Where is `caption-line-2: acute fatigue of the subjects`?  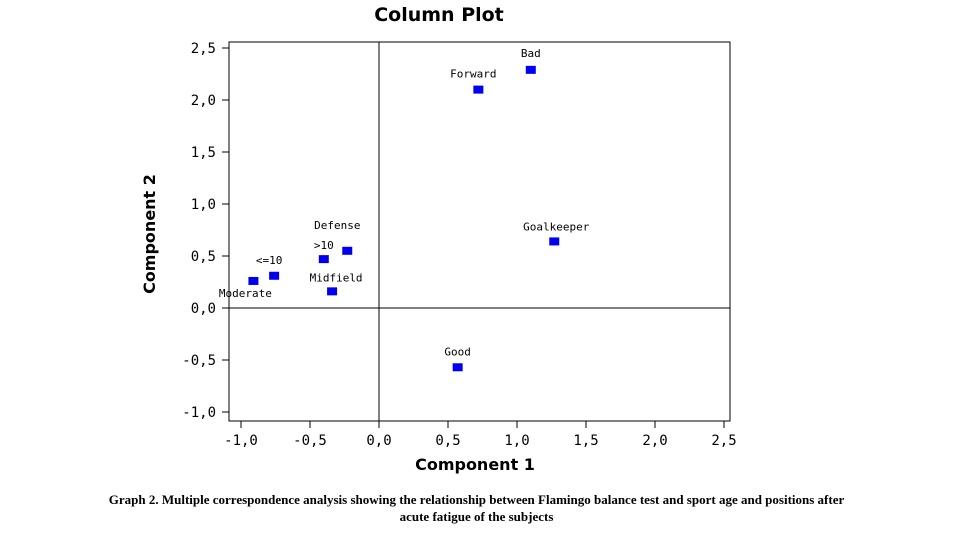
caption-line-2: acute fatigue of the subjects is located at coordinates (476, 516).